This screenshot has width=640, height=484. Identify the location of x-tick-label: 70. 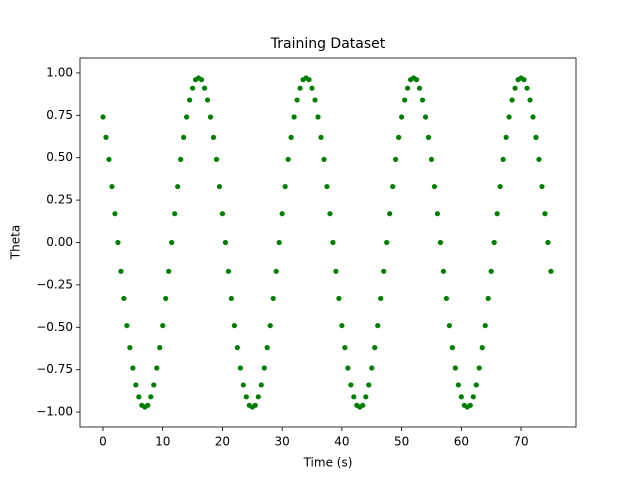
(520, 442).